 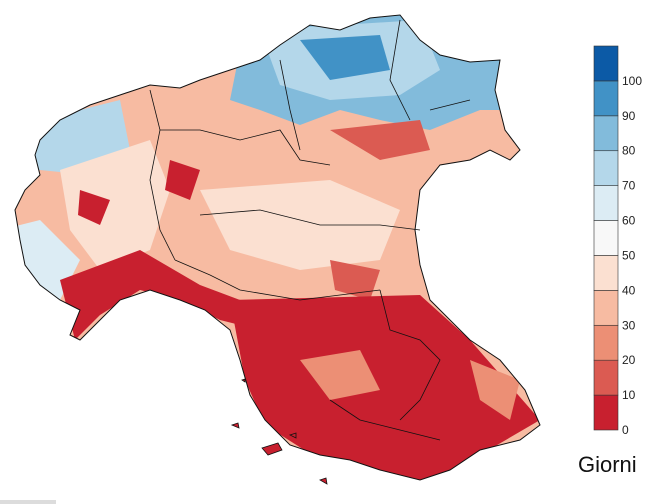 What do you see at coordinates (279, 431) in the screenshot?
I see `islands` at bounding box center [279, 431].